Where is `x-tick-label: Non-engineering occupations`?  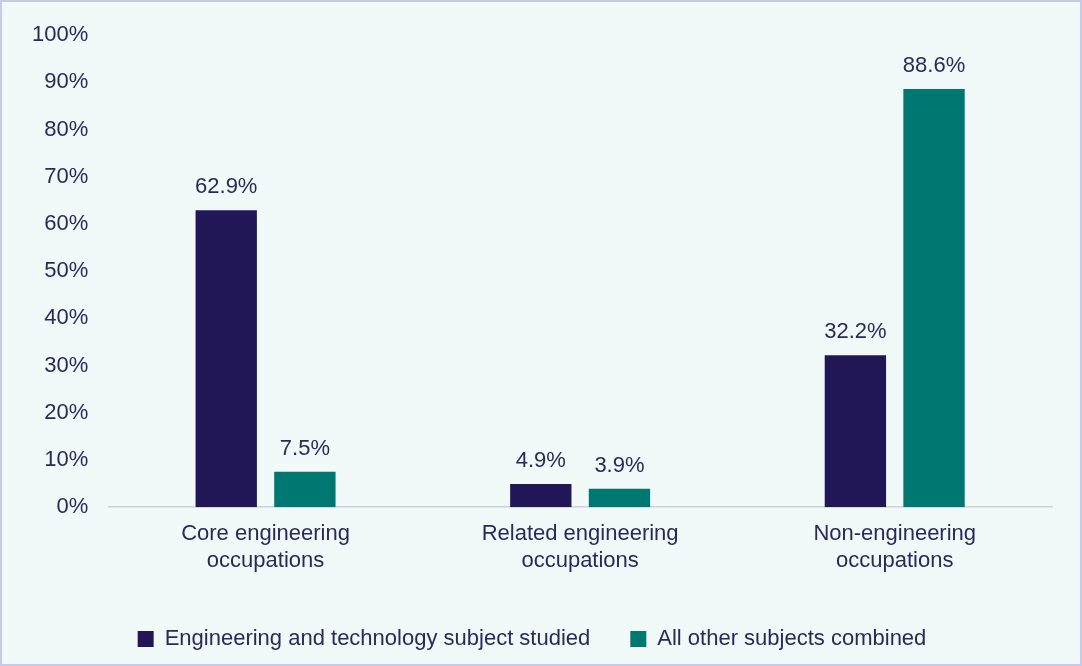
x-tick-label: Non-engineering occupations is located at coordinates (895, 546).